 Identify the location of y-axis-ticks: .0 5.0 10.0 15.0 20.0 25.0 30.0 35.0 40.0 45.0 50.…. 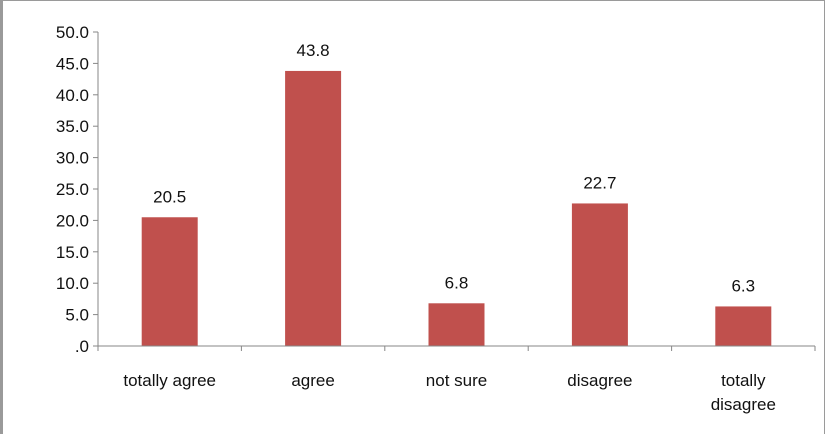
(77, 189).